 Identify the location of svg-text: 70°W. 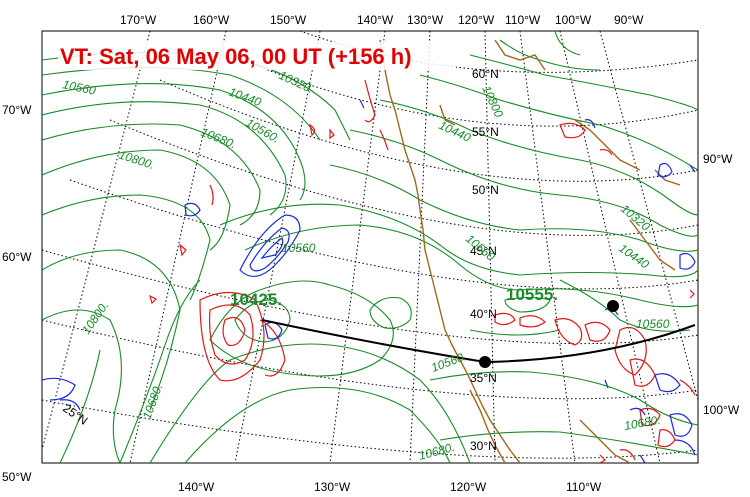
(17, 110).